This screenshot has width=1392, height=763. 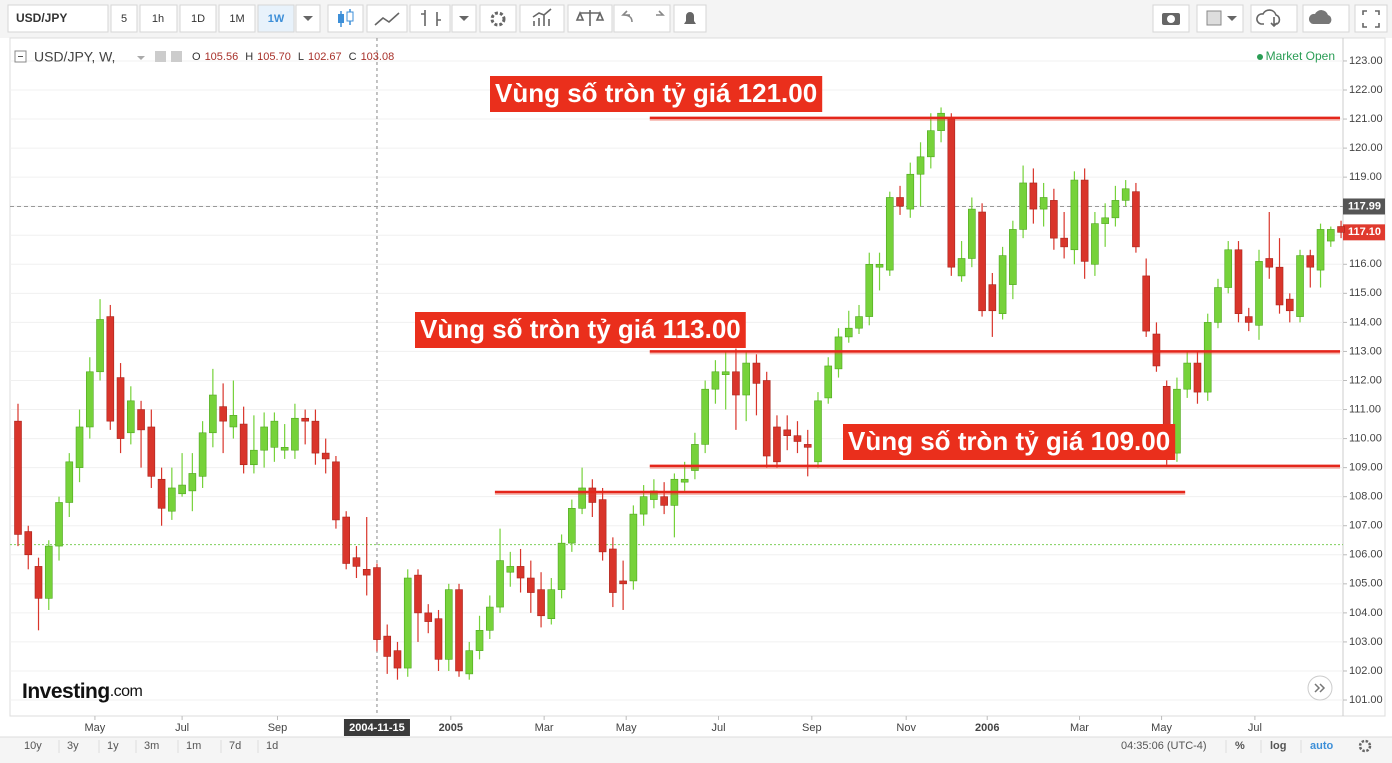 I want to click on y-tick-label: 110.00, so click(x=1365, y=438).